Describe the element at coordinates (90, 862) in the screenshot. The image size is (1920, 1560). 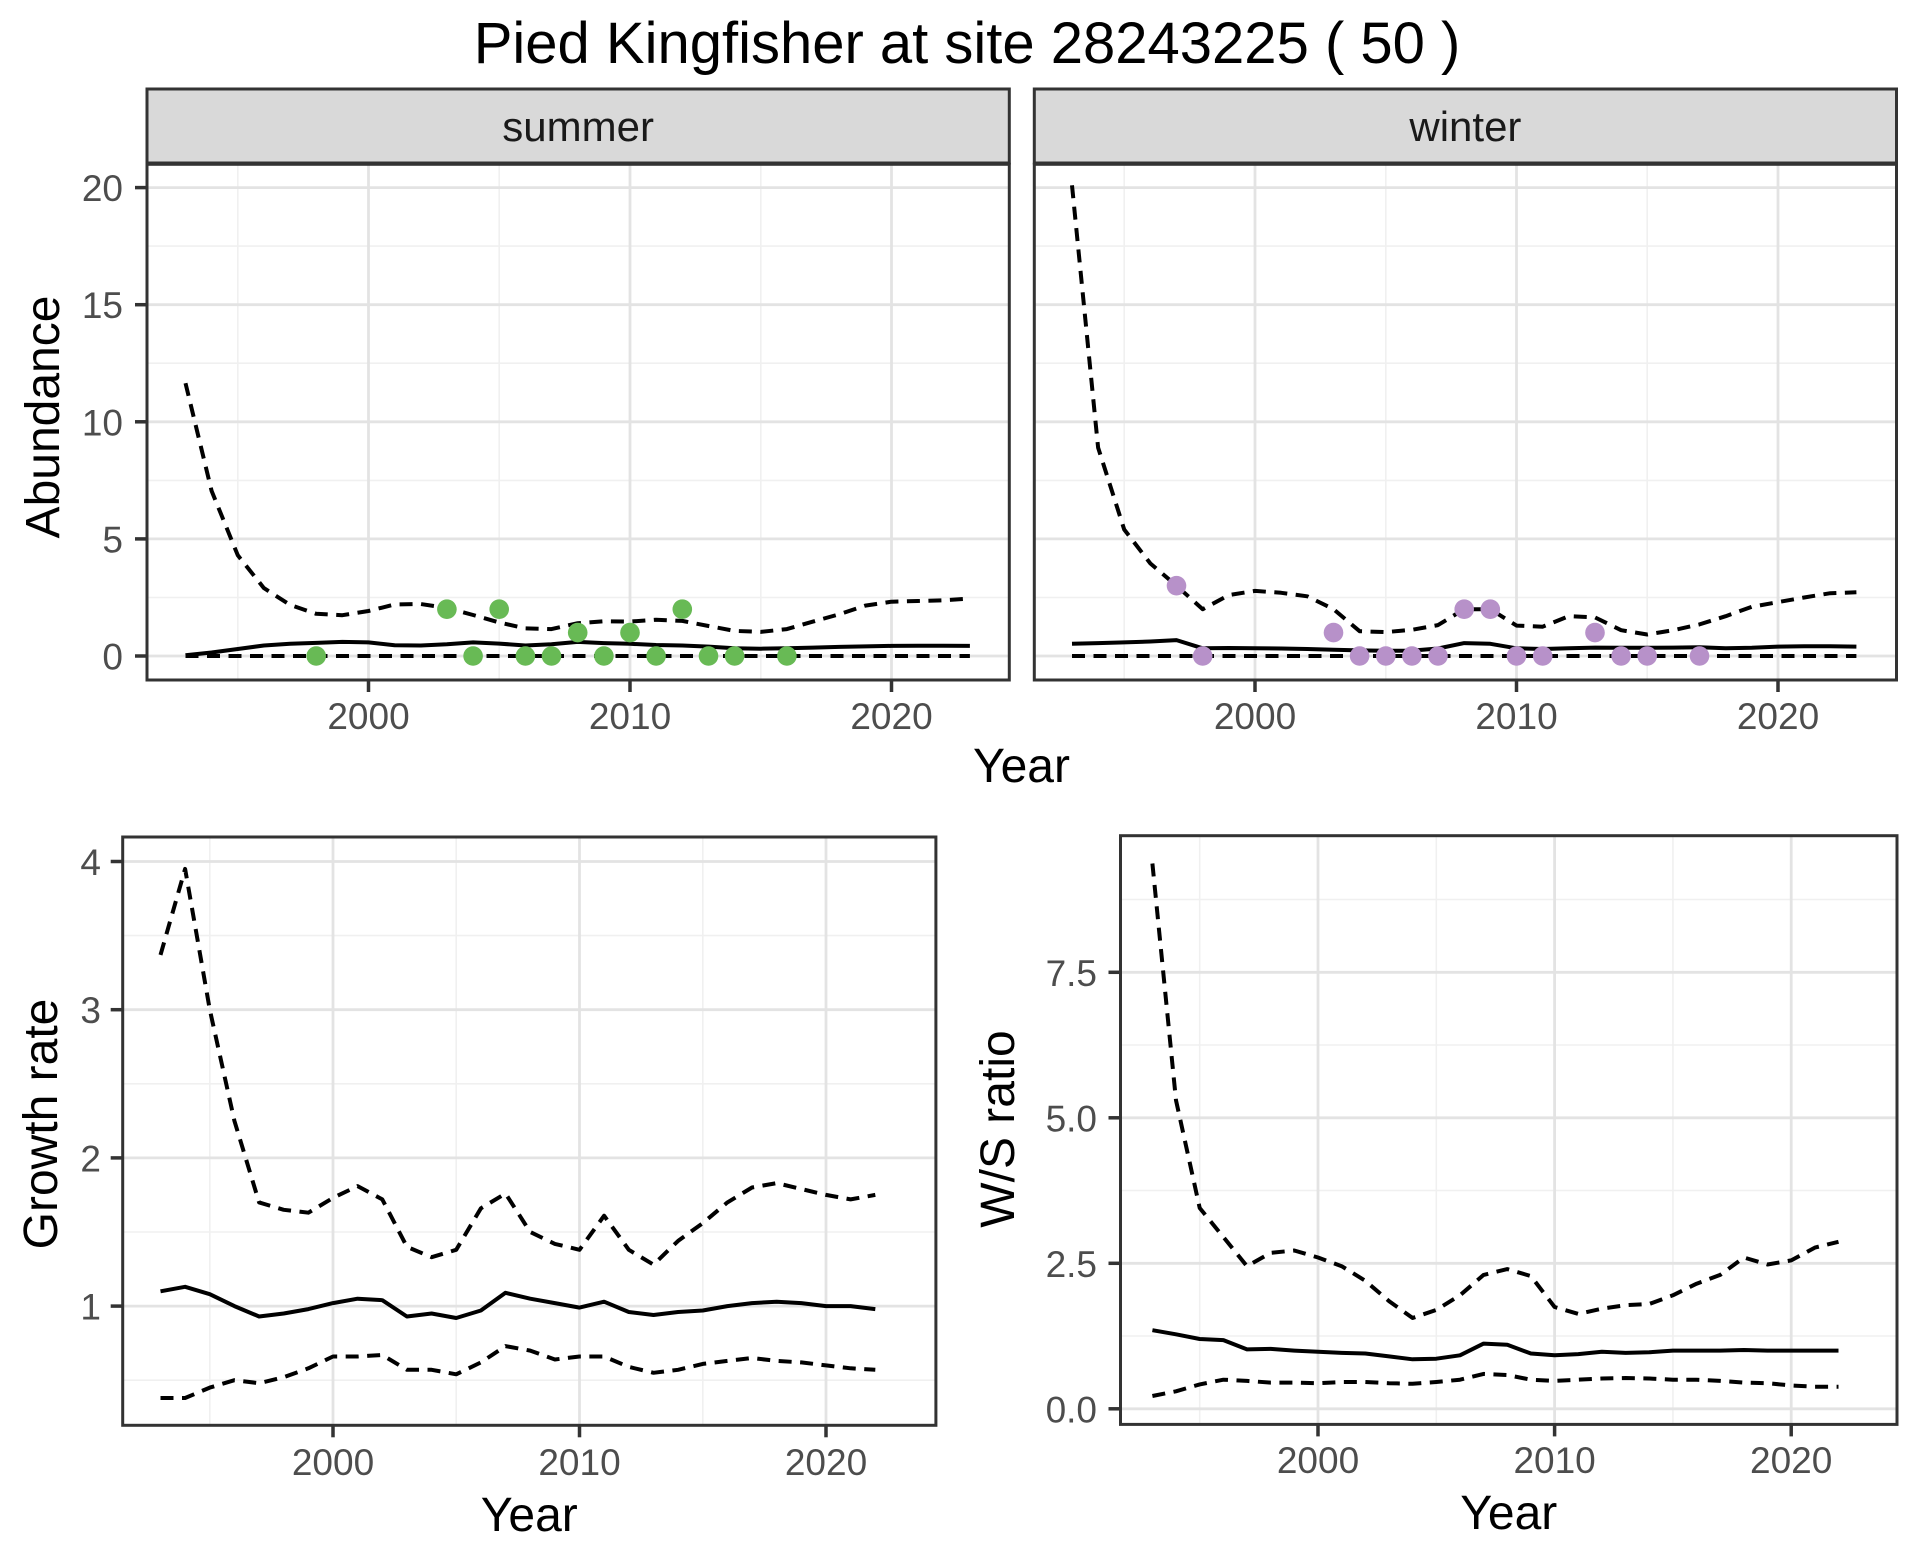
I see `svg-text: 4` at that location.